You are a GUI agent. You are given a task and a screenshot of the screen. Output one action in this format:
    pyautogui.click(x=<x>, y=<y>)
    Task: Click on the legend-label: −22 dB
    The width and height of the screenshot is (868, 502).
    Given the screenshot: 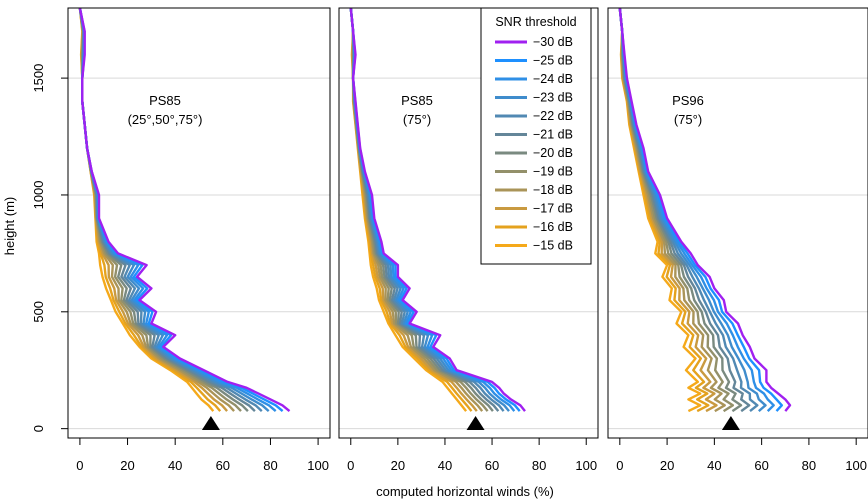 What is the action you would take?
    pyautogui.click(x=553, y=116)
    